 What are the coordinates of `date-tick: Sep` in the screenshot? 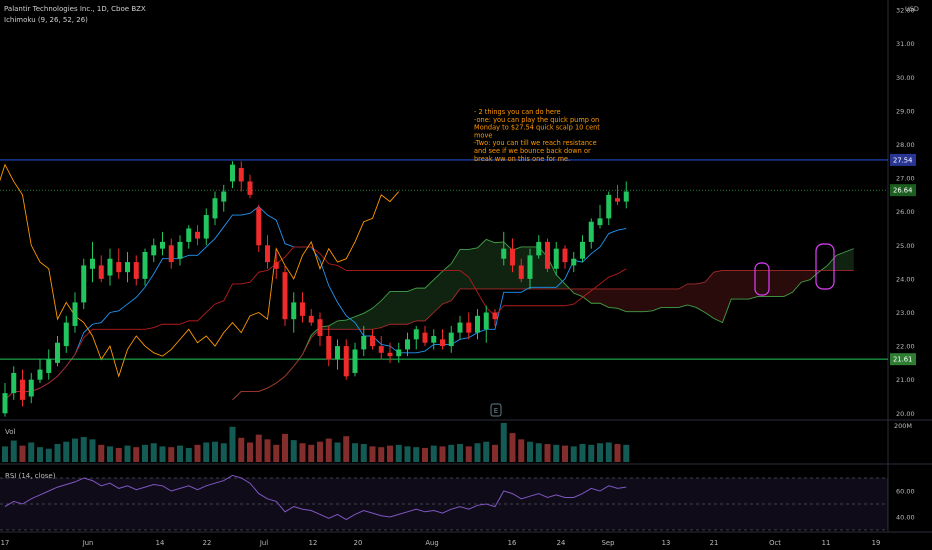 It's located at (608, 543).